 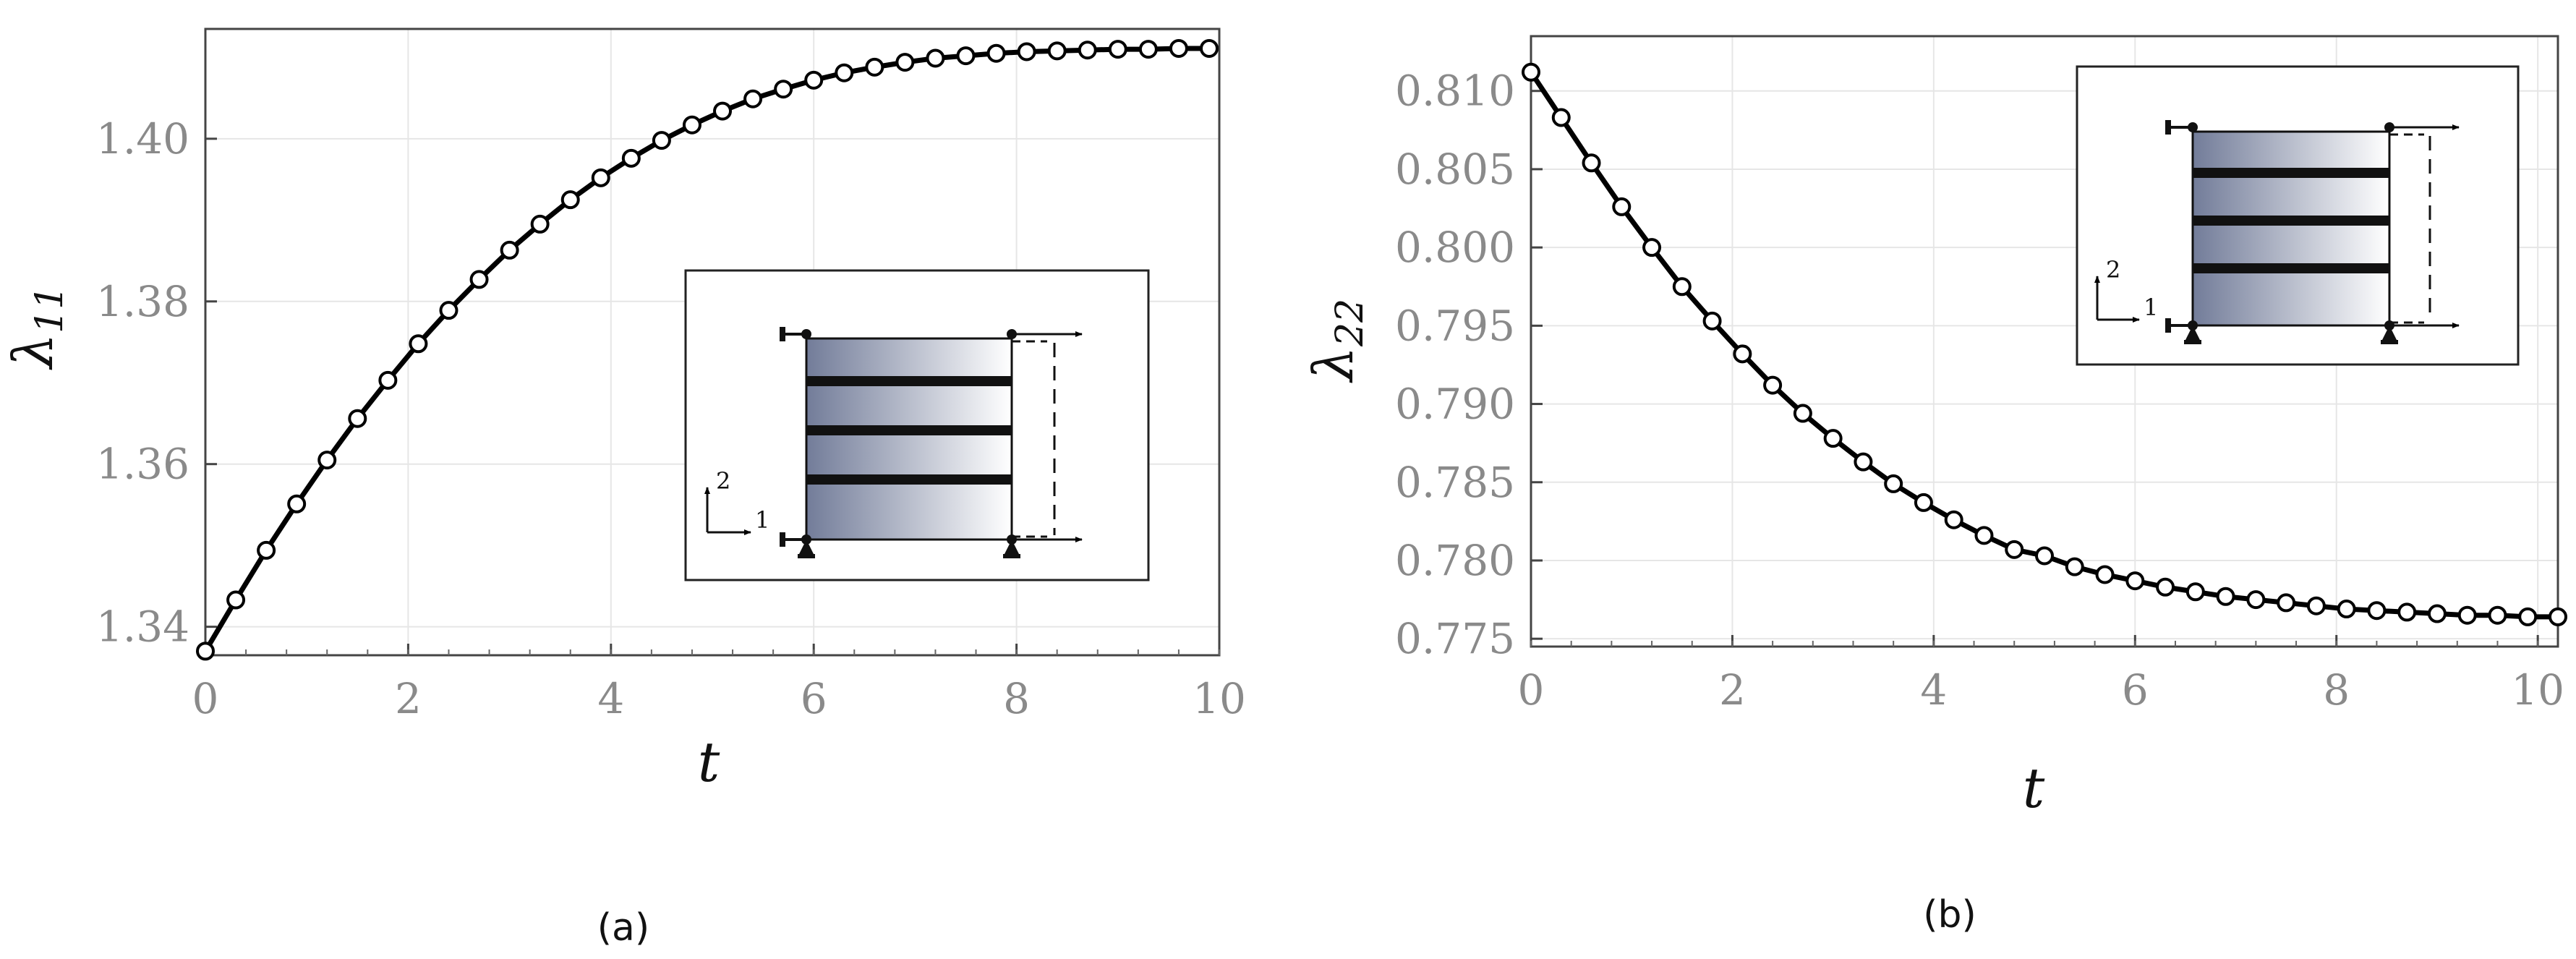 What do you see at coordinates (1350, 323) in the screenshot?
I see `y-axis-subscript: 22` at bounding box center [1350, 323].